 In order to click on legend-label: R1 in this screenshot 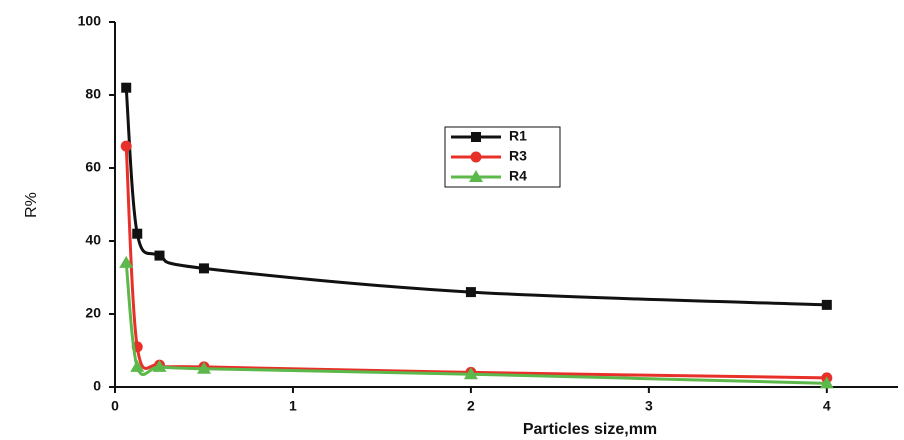, I will do `click(518, 136)`.